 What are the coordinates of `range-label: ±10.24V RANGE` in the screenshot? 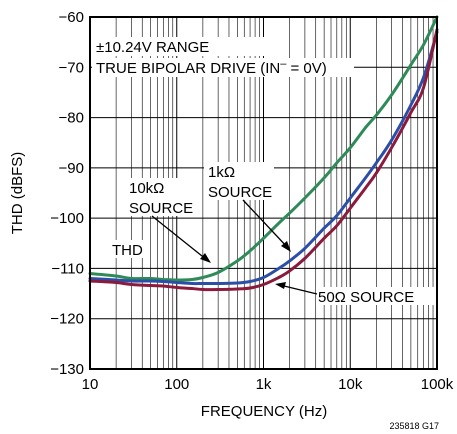 It's located at (152, 47).